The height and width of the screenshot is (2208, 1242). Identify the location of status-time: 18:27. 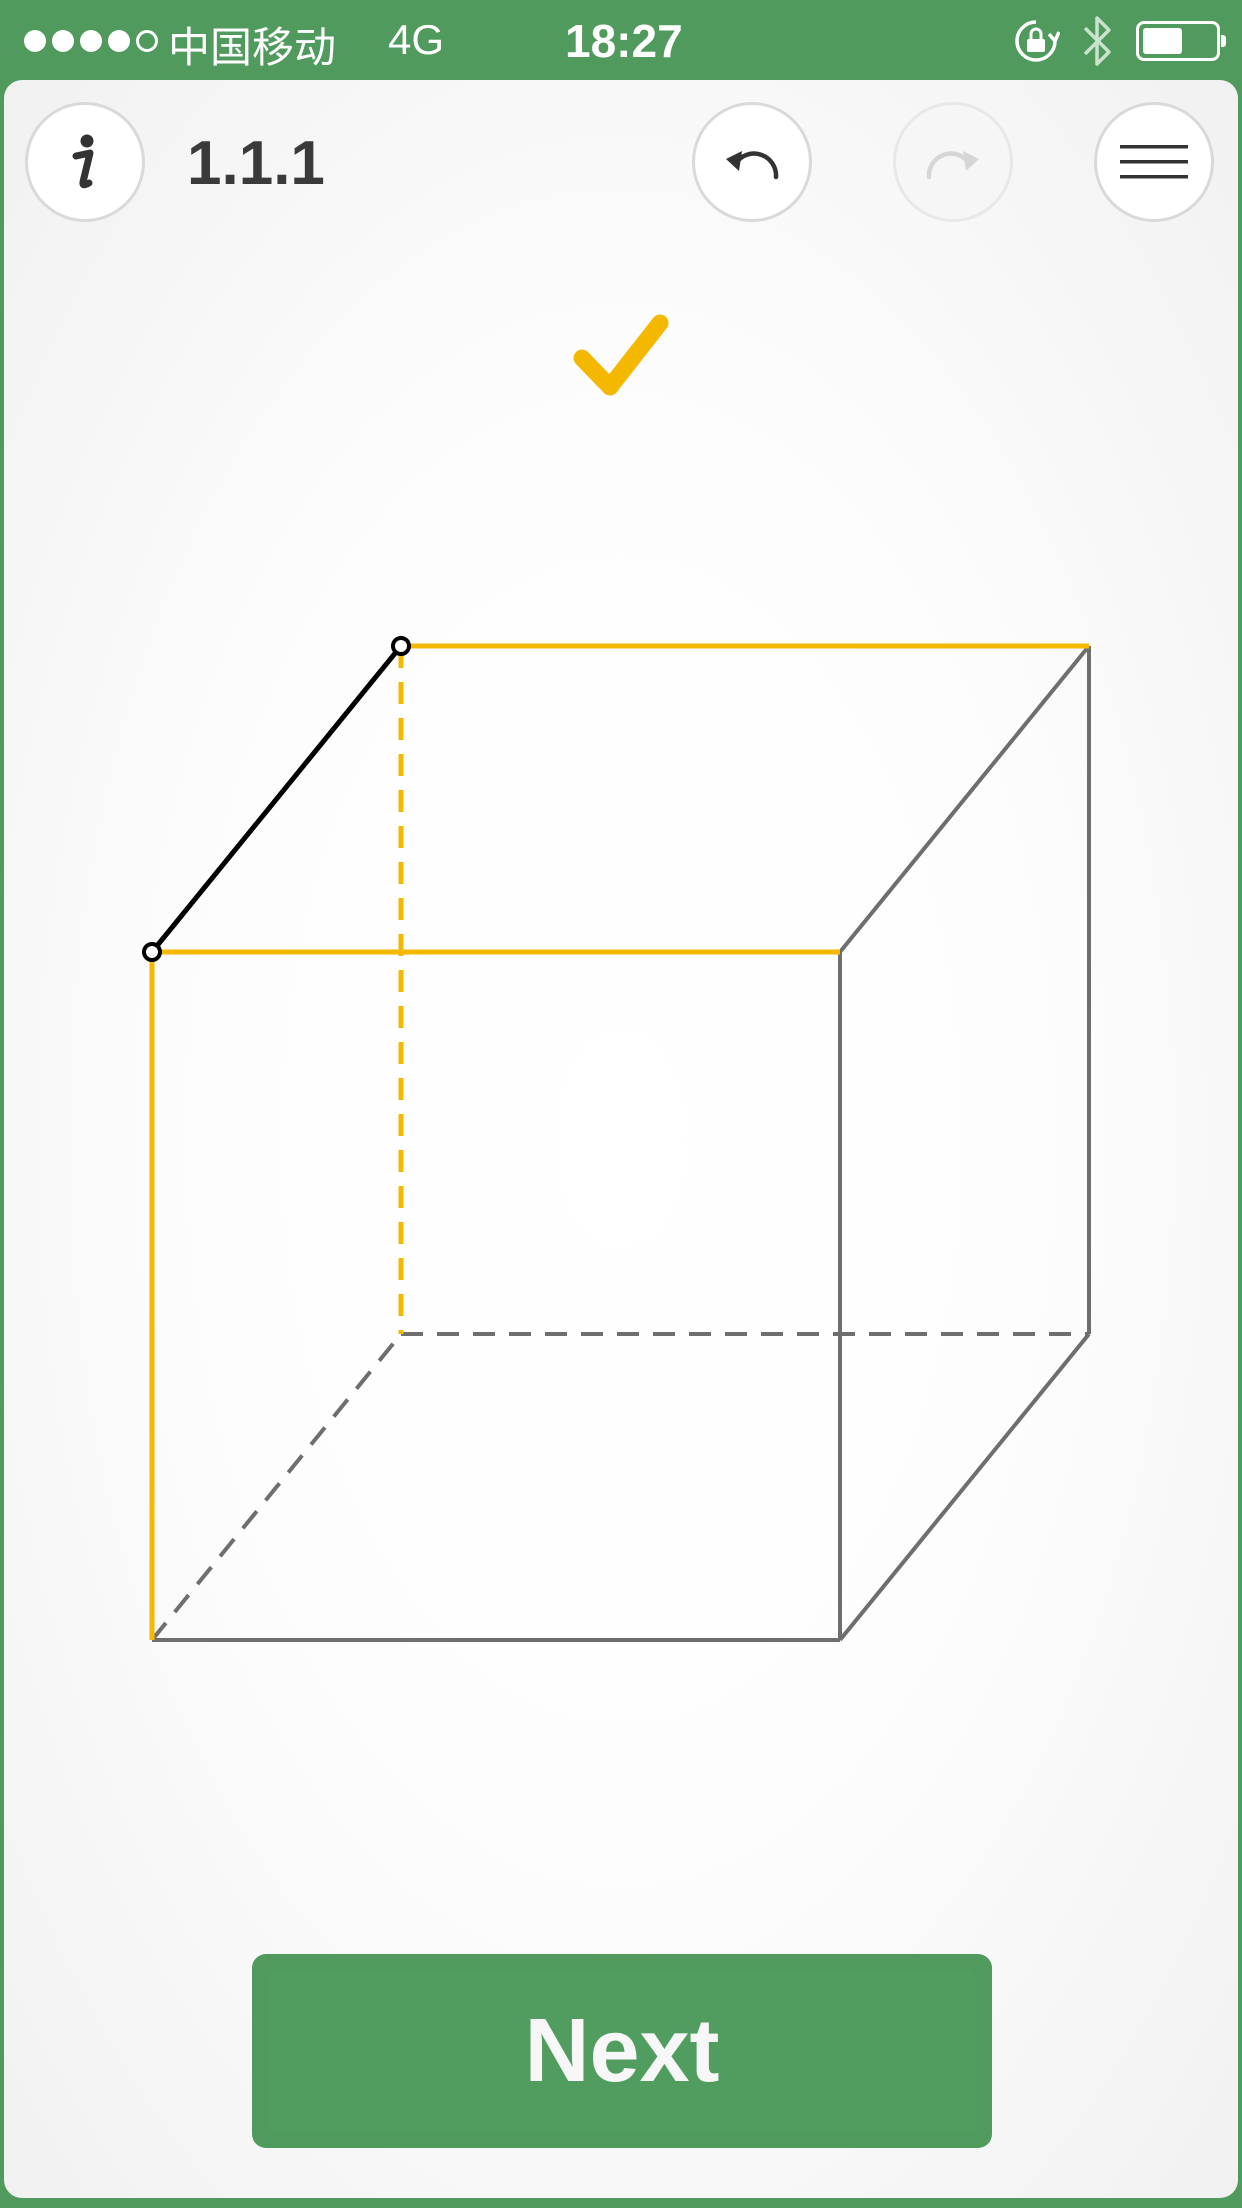
(624, 41).